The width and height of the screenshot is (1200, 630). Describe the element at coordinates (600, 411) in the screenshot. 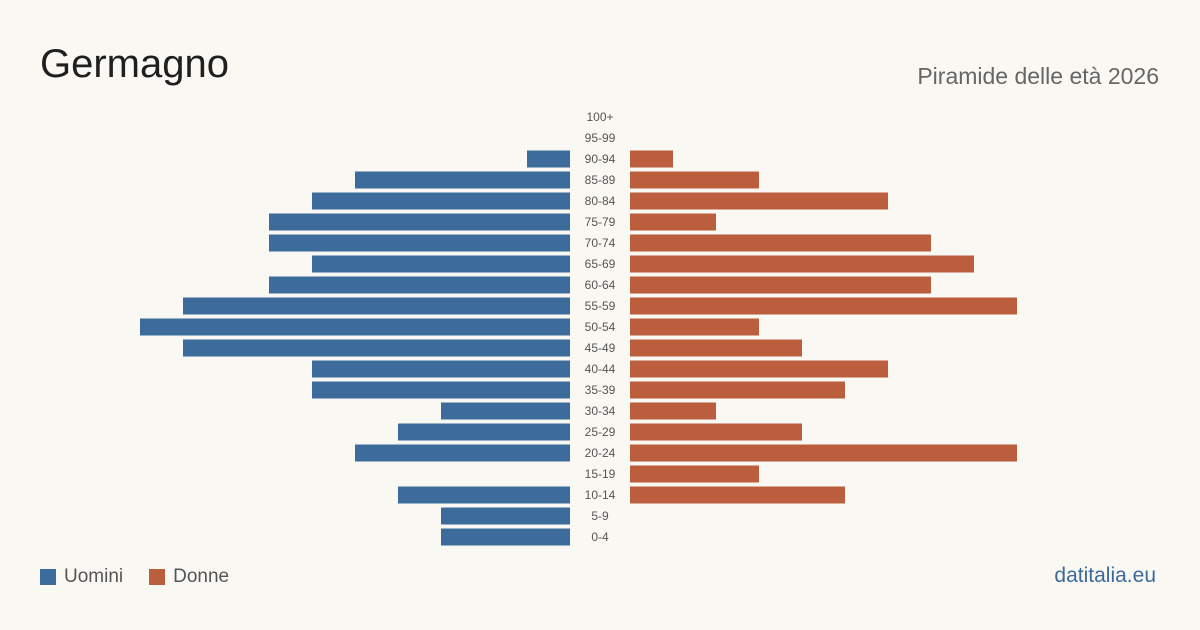

I see `age-label-30-34: 30-34` at that location.